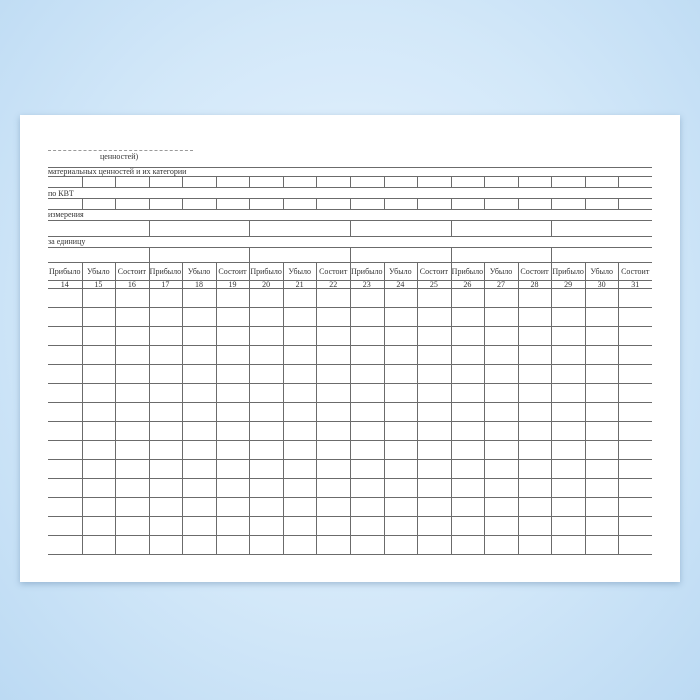  I want to click on column-number: 30, so click(601, 284).